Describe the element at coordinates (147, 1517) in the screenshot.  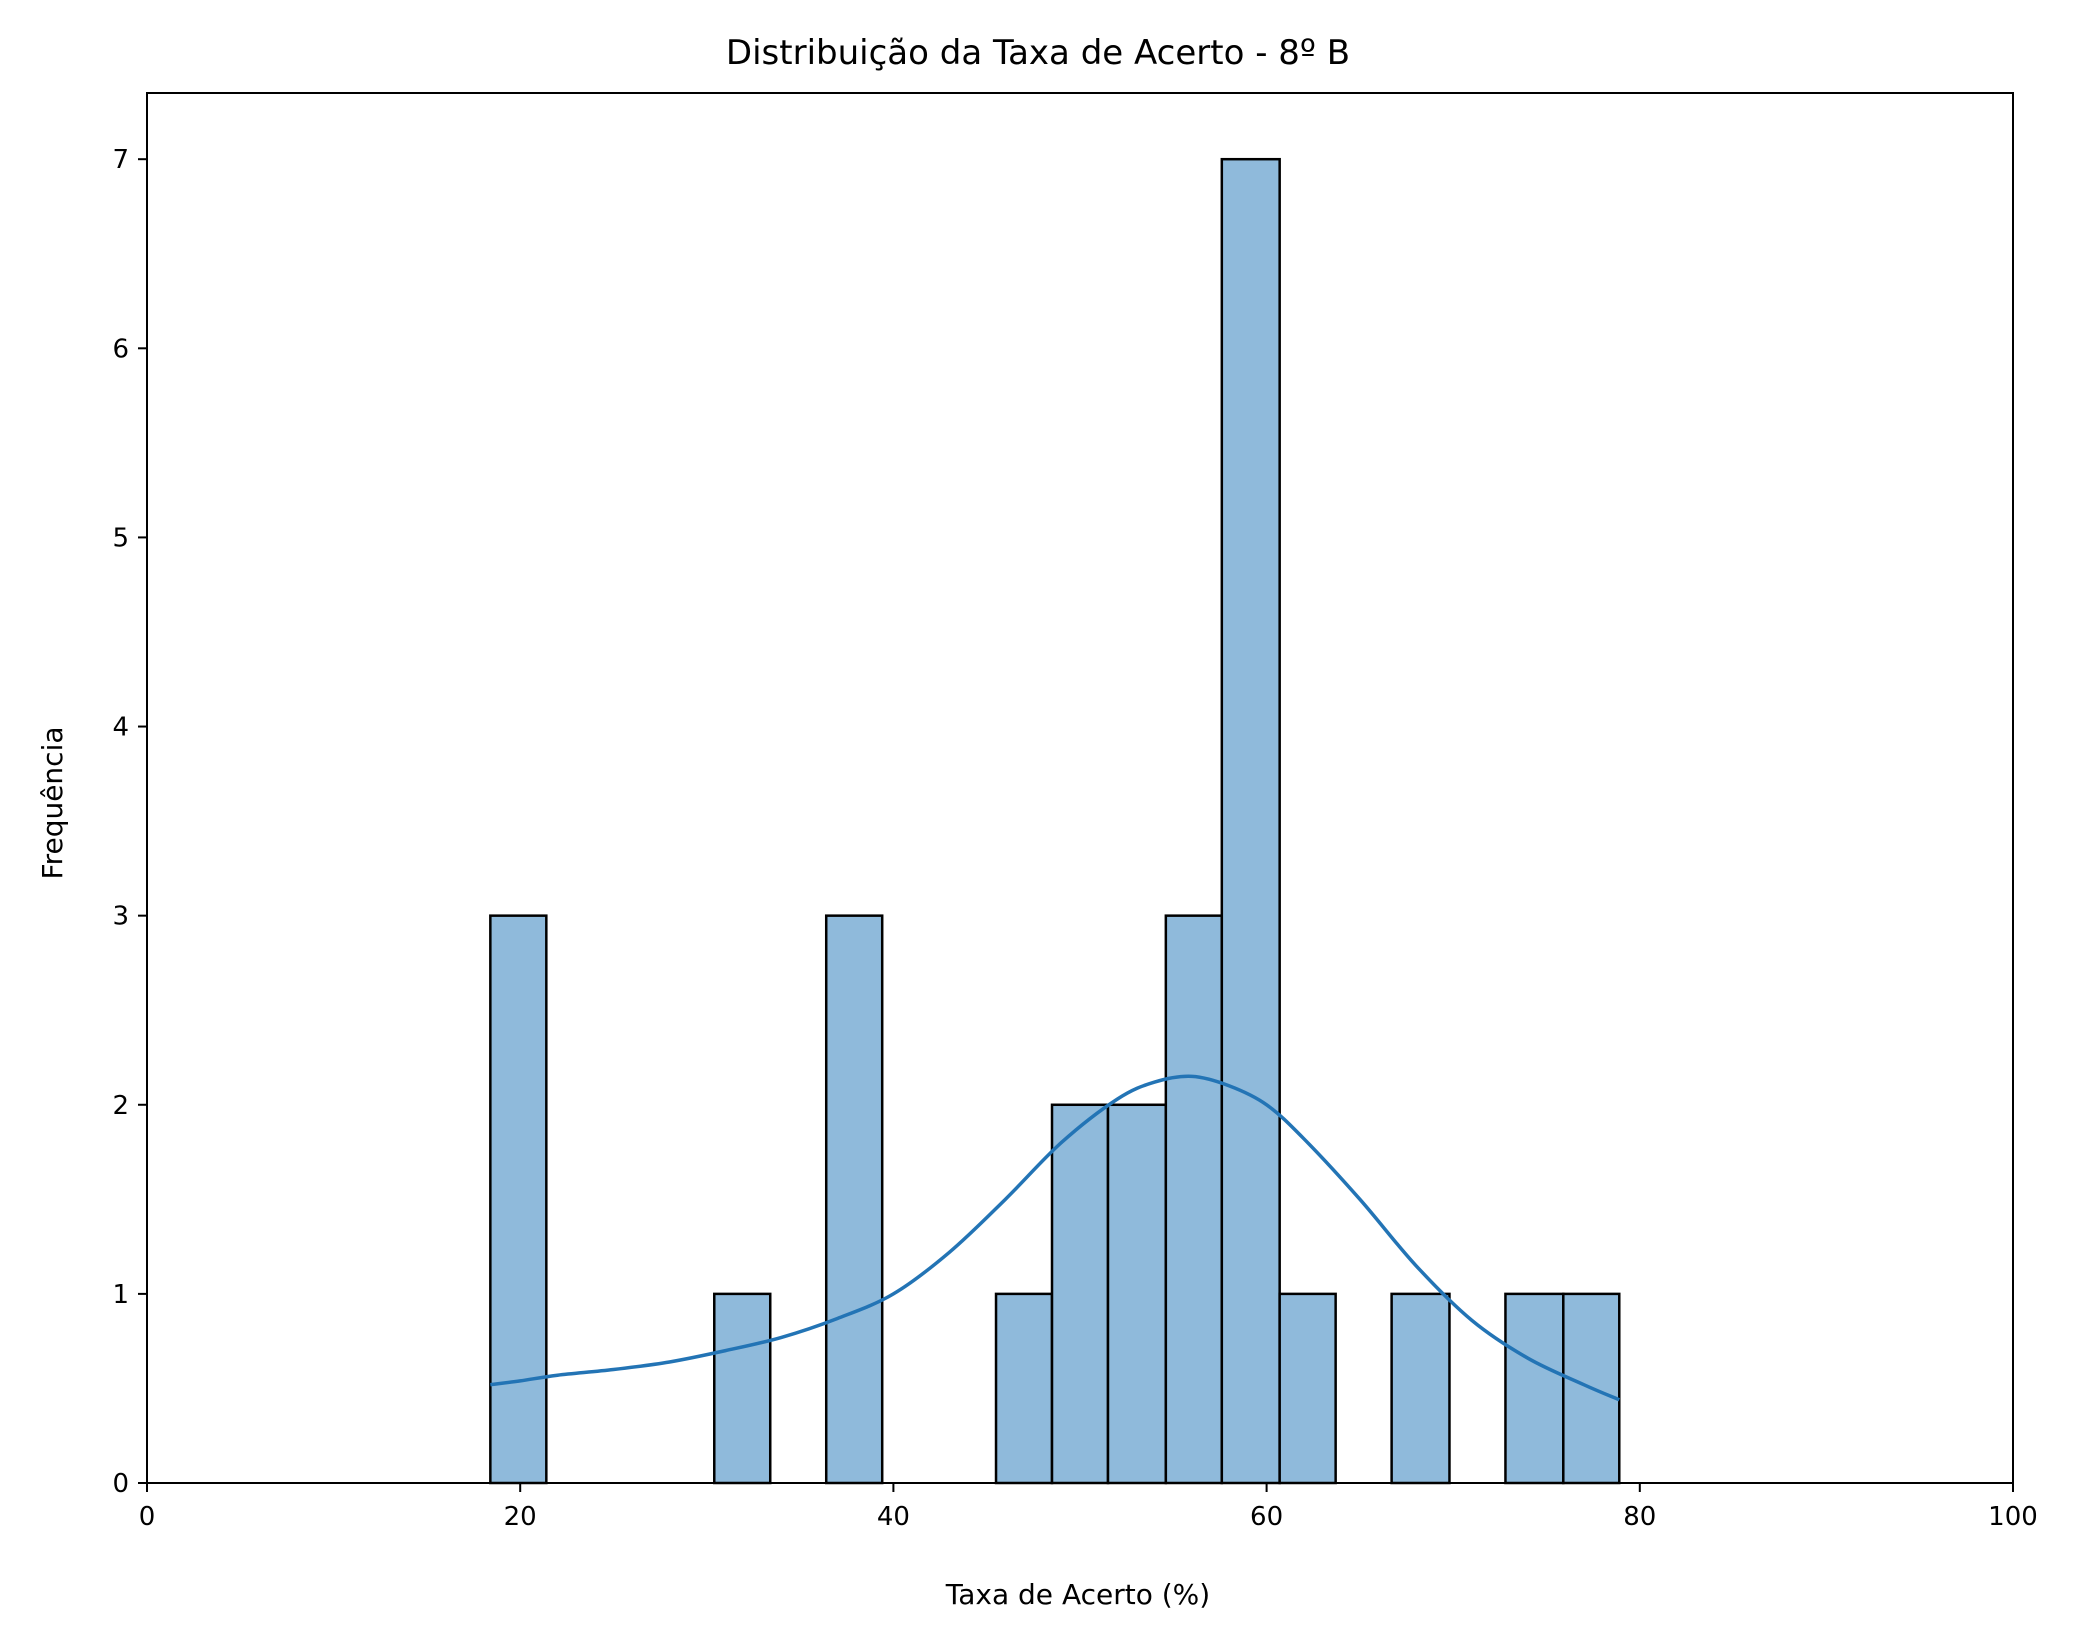
I see `x-tick-label: 0` at that location.